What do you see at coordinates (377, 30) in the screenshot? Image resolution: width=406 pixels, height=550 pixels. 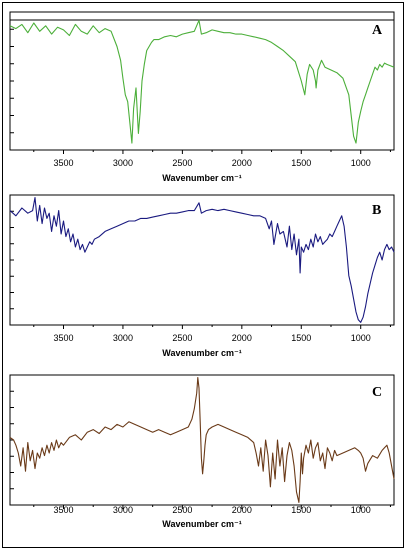 I see `panel-letter: A` at bounding box center [377, 30].